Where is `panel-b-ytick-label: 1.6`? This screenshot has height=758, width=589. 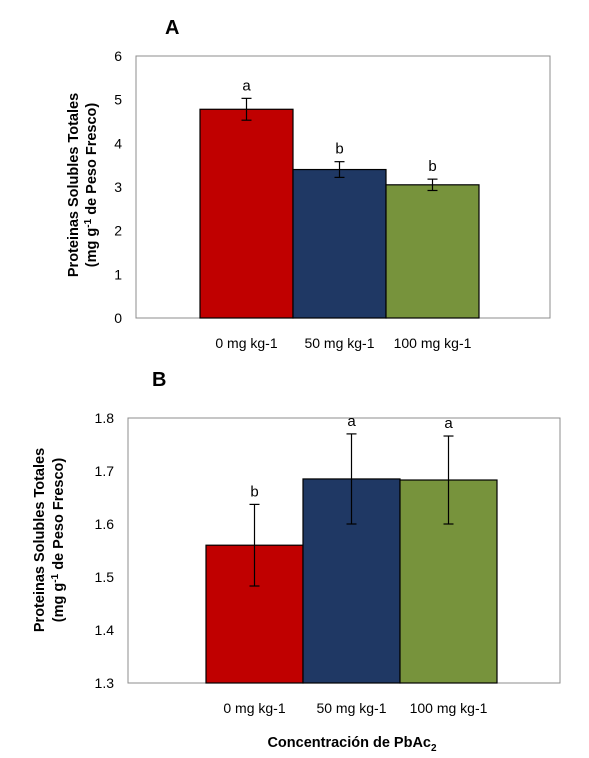 panel-b-ytick-label: 1.6 is located at coordinates (105, 524).